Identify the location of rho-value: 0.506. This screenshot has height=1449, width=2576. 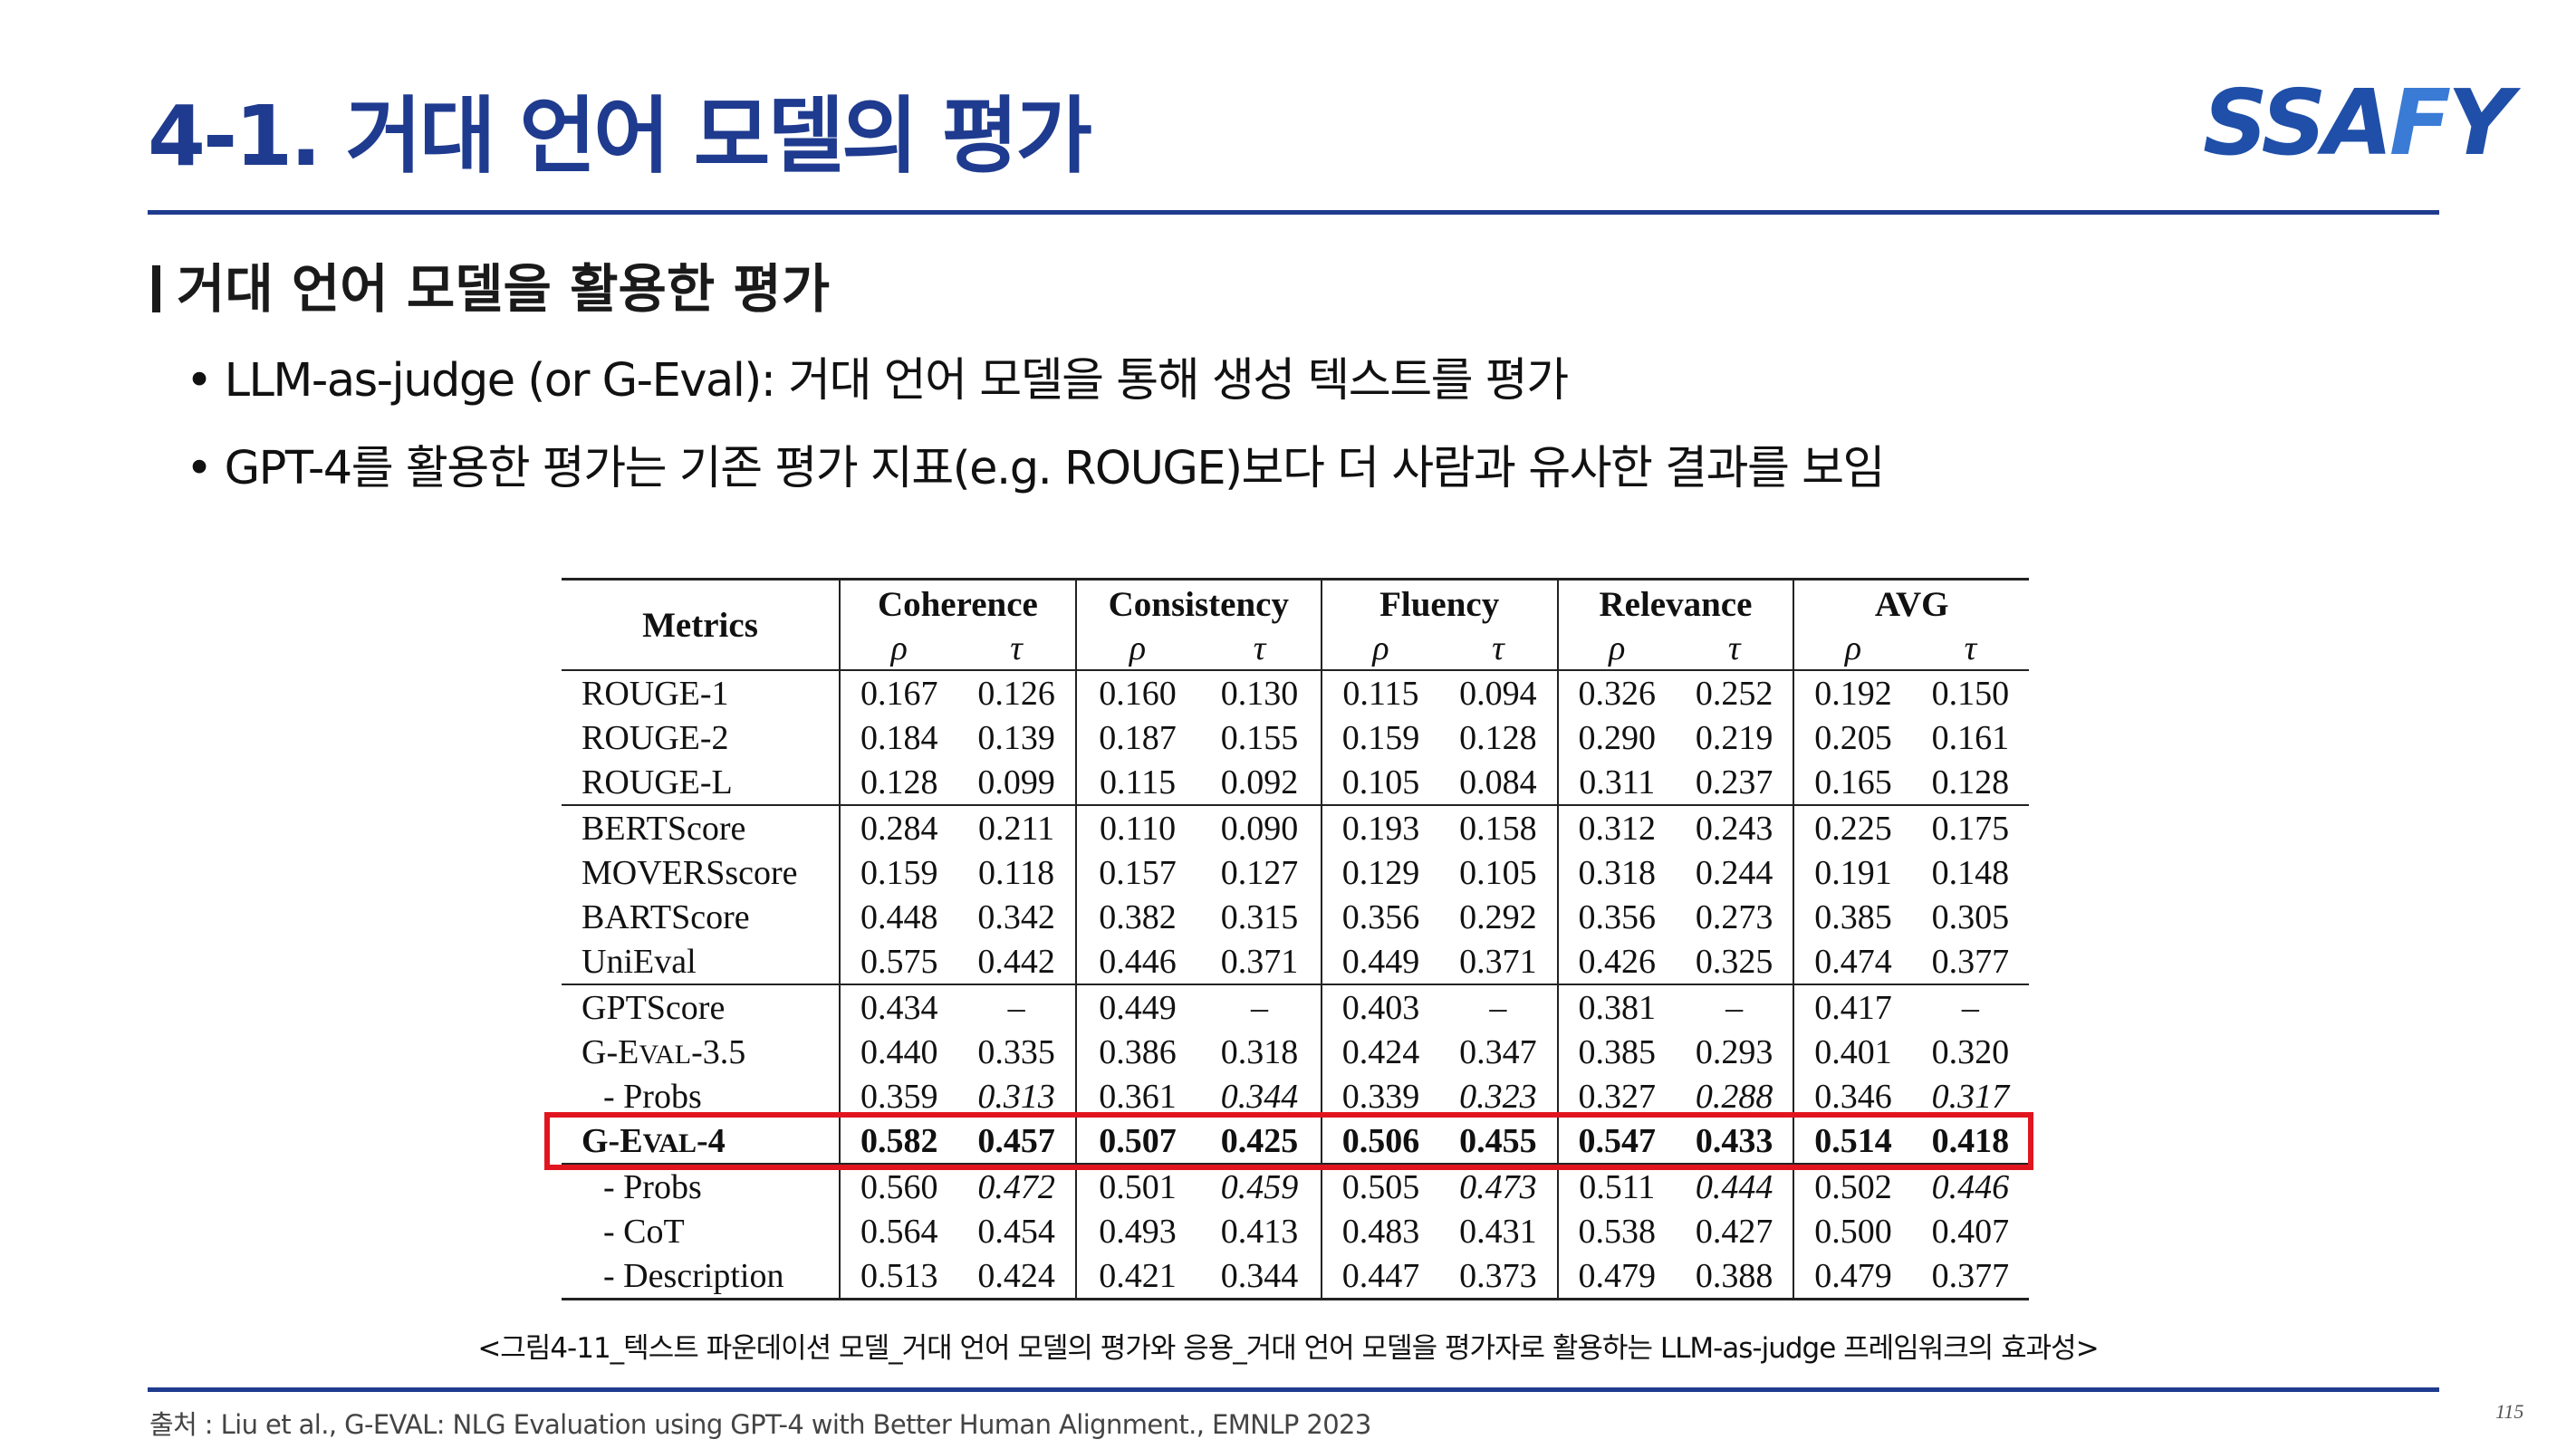
(1380, 1141).